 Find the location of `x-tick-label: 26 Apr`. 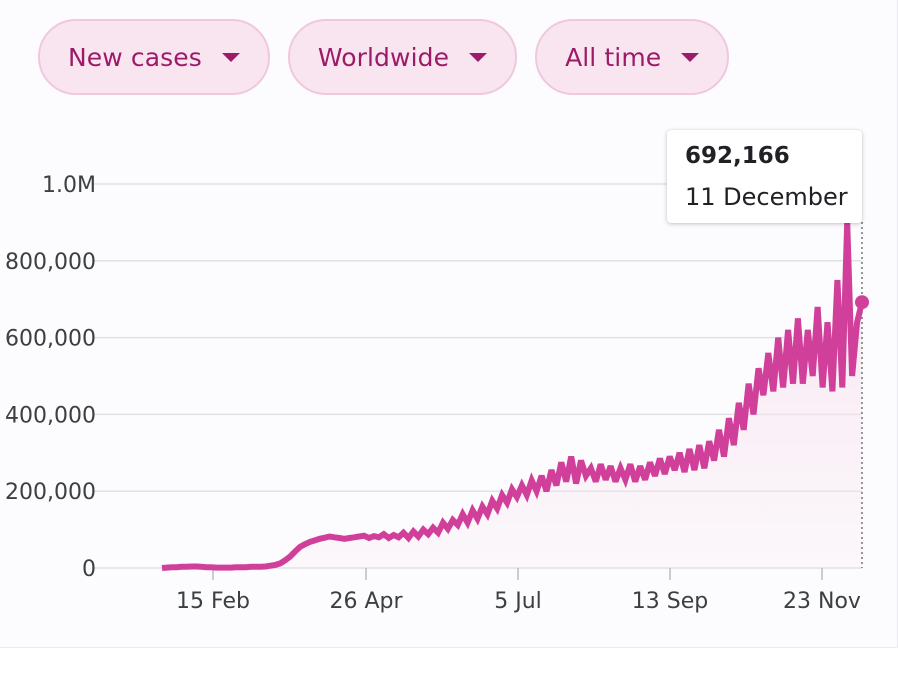

x-tick-label: 26 Apr is located at coordinates (366, 601).